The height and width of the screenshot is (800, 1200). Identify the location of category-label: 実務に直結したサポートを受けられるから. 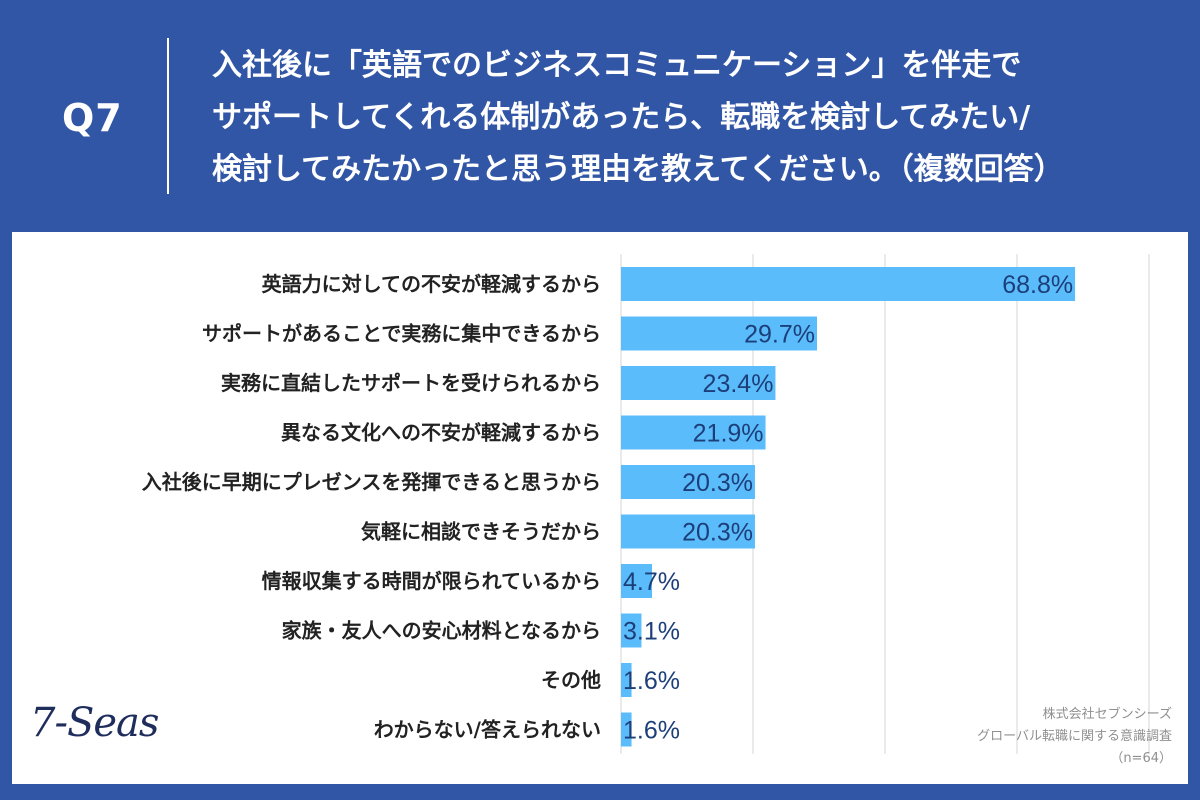
(411, 383).